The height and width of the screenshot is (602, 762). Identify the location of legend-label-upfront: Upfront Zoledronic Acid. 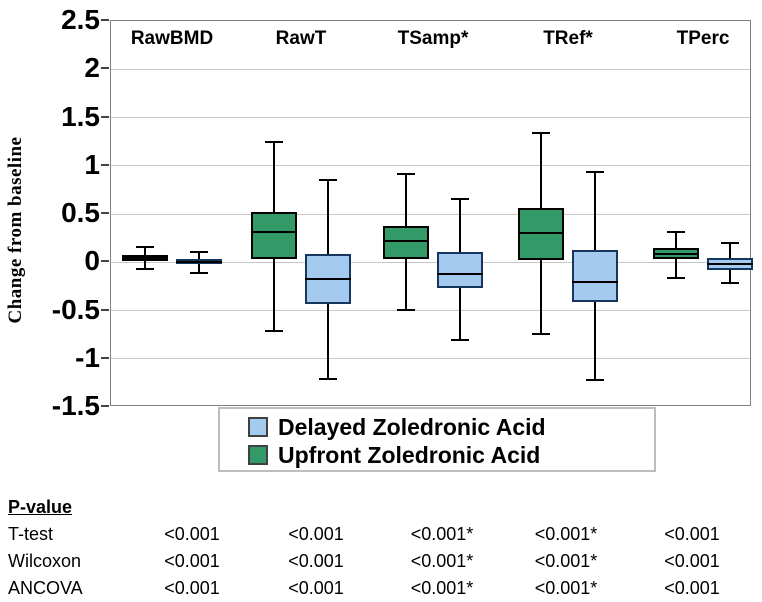
(409, 454).